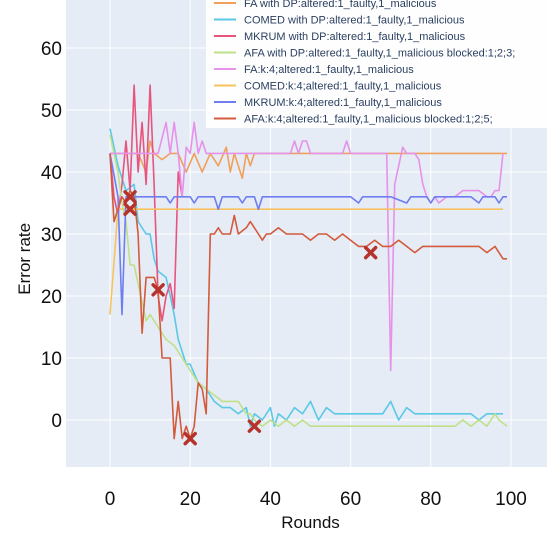 The height and width of the screenshot is (540, 547). I want to click on y-tick-label: 60, so click(51, 49).